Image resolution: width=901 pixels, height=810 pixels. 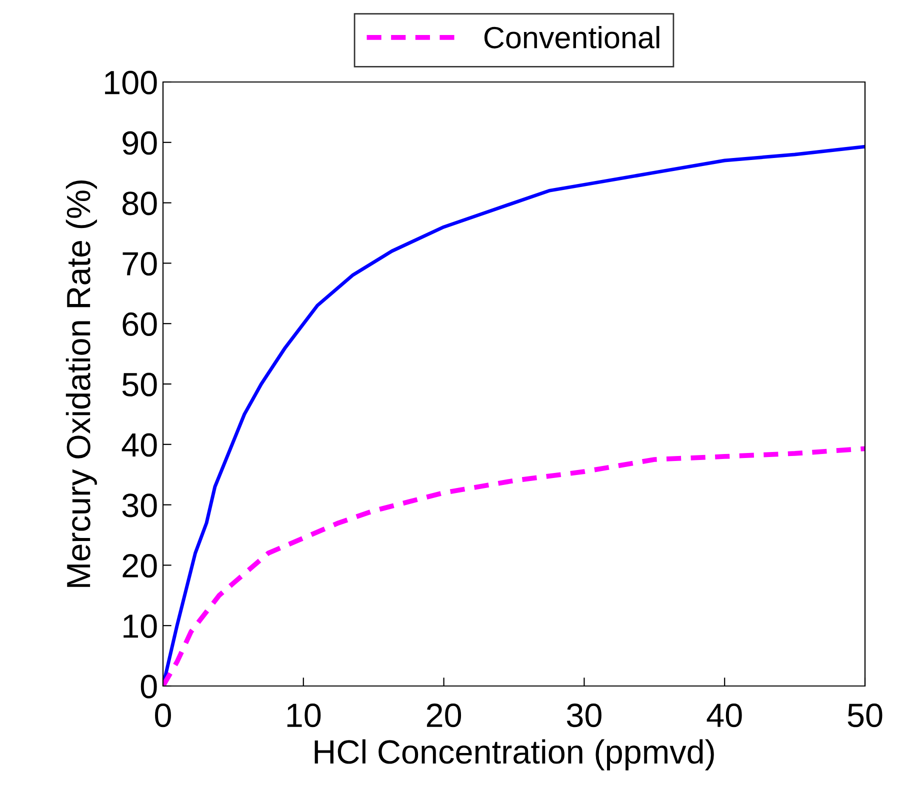 I want to click on y-tick-label: 30, so click(x=139, y=506).